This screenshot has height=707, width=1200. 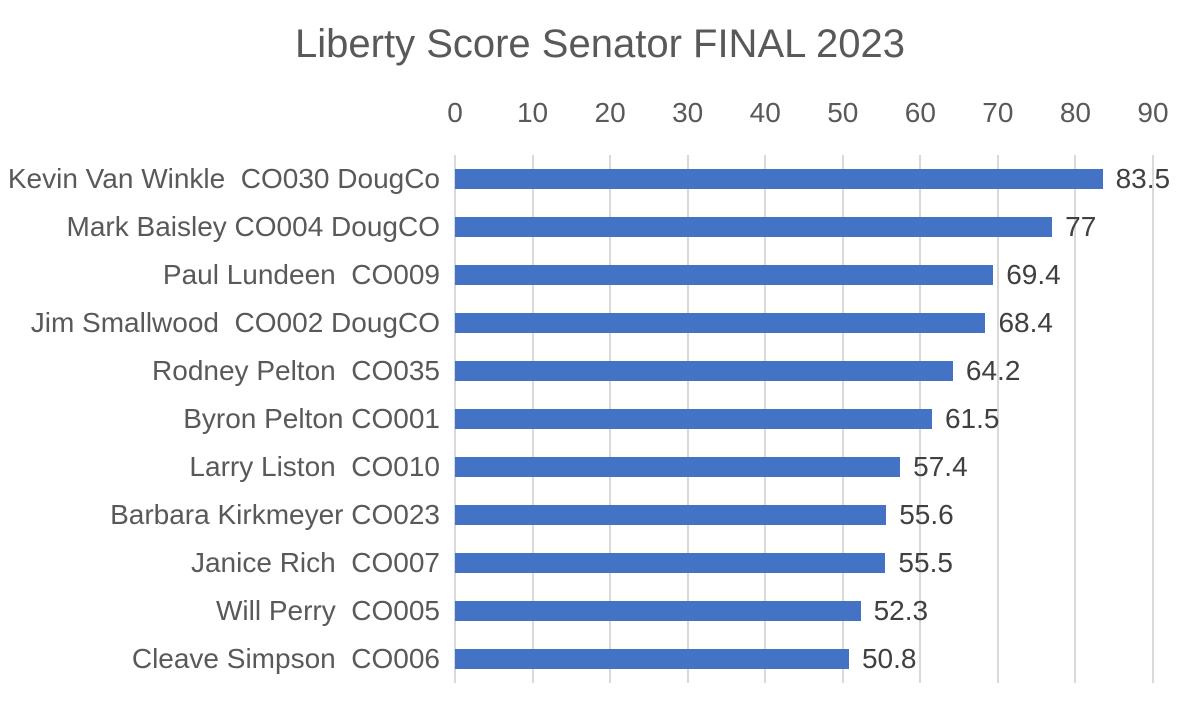 I want to click on value-label: 61.5, so click(x=972, y=418).